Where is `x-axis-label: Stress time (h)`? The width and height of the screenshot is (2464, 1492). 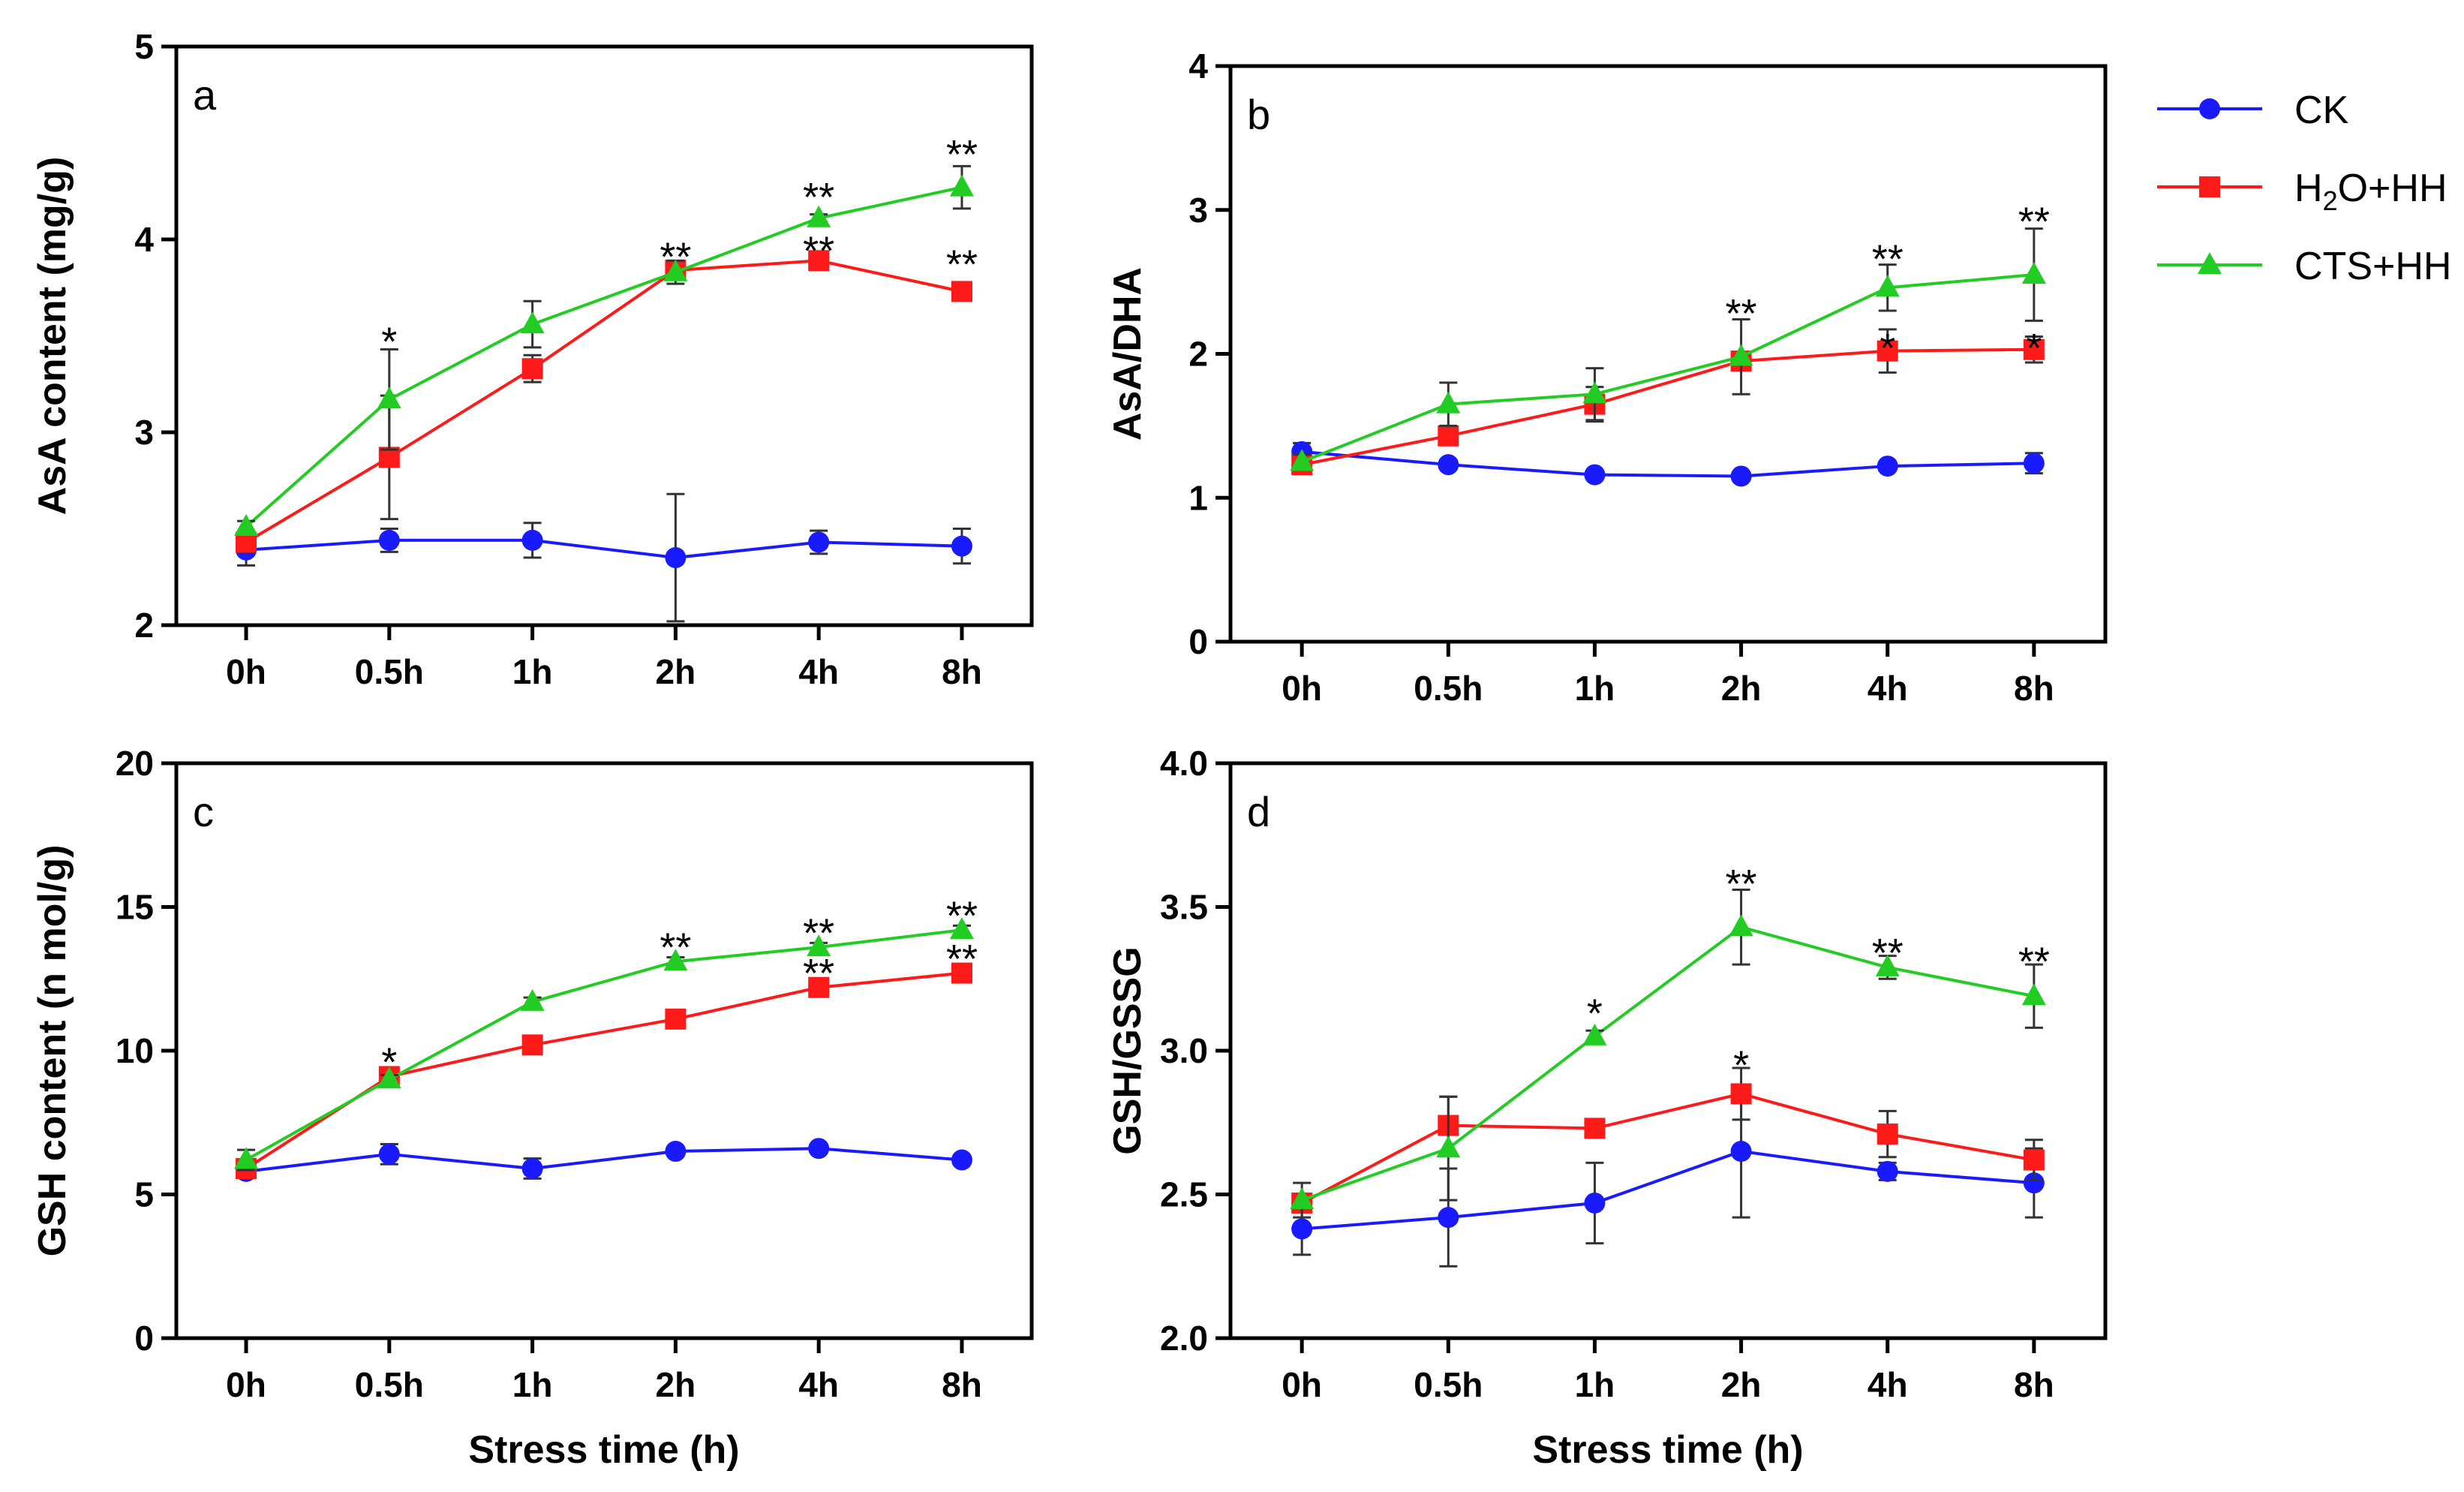
x-axis-label: Stress time (h) is located at coordinates (603, 1450).